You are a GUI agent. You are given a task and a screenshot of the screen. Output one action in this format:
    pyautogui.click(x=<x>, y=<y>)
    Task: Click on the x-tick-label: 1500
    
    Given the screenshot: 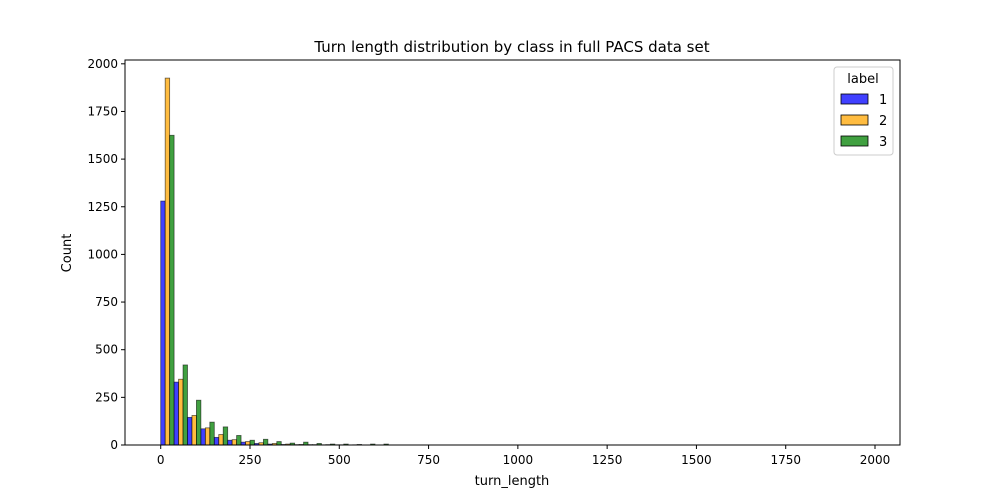 What is the action you would take?
    pyautogui.click(x=696, y=460)
    